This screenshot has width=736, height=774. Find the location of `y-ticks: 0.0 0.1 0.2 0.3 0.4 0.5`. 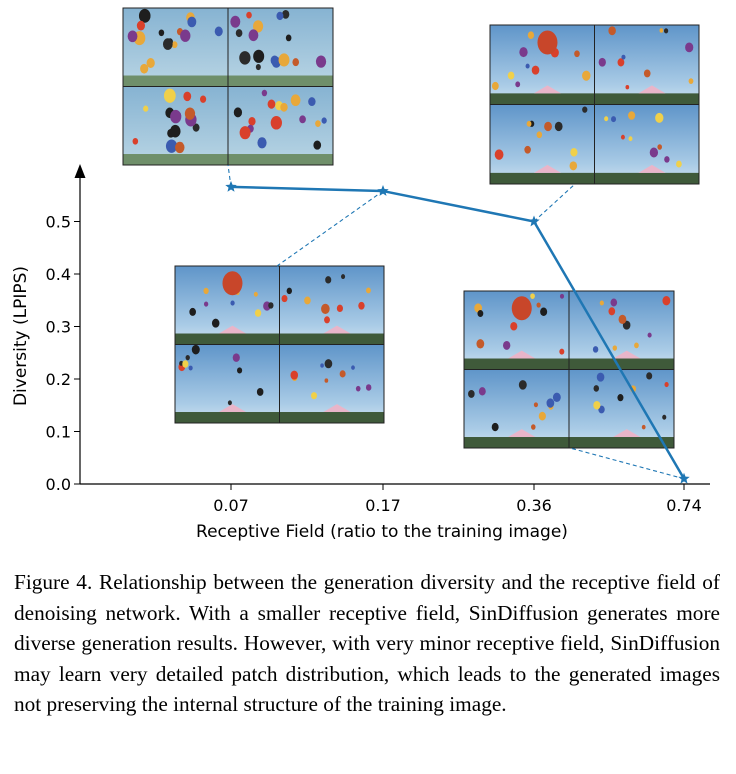

y-ticks: 0.0 0.1 0.2 0.3 0.4 0.5 is located at coordinates (63, 353).